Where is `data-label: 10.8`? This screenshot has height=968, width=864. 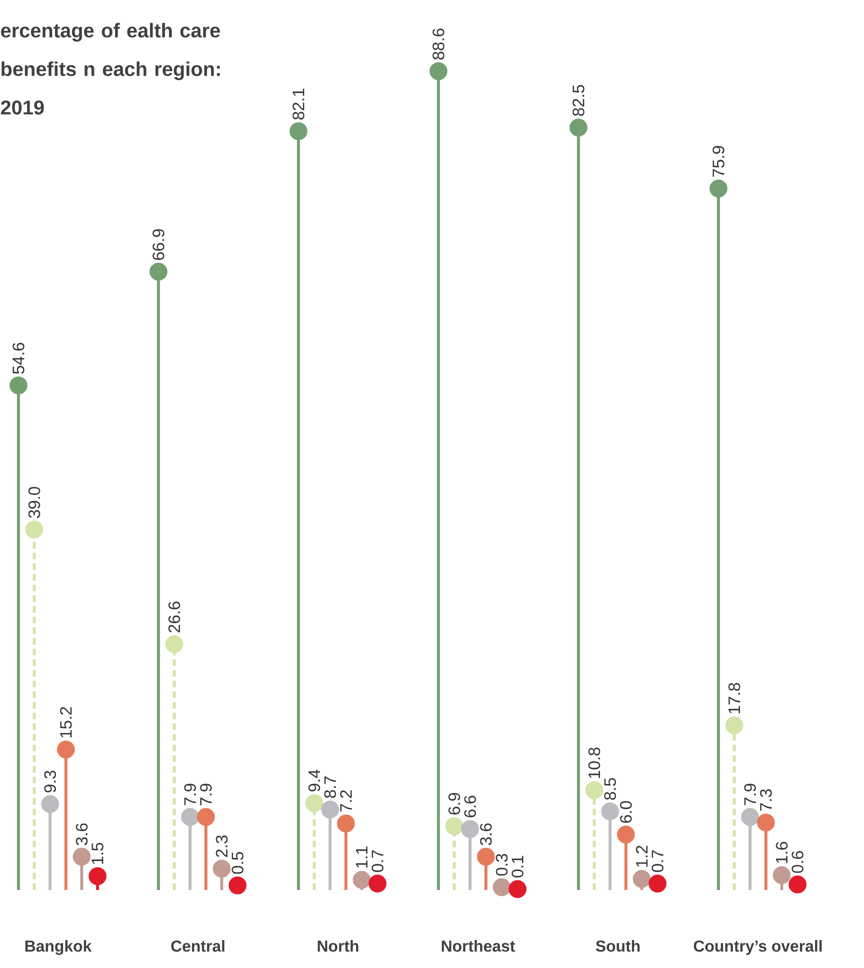
data-label: 10.8 is located at coordinates (594, 763).